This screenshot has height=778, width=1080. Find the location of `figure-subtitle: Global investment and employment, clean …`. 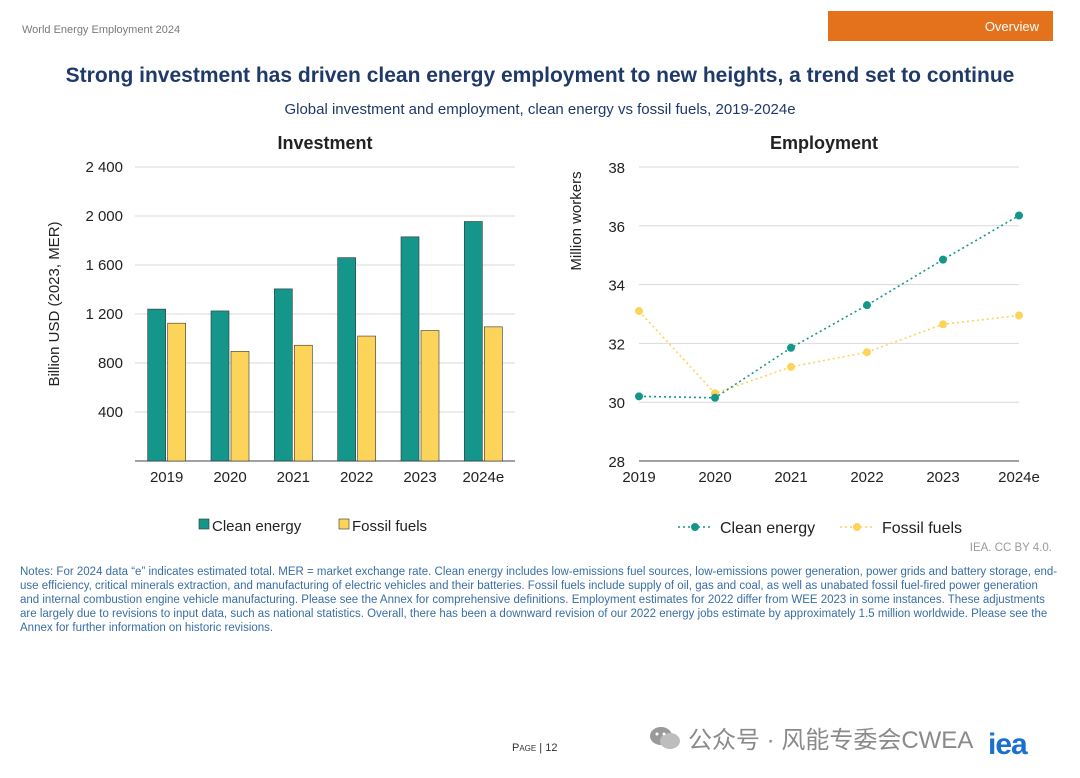

figure-subtitle: Global investment and employment, clean … is located at coordinates (540, 109).